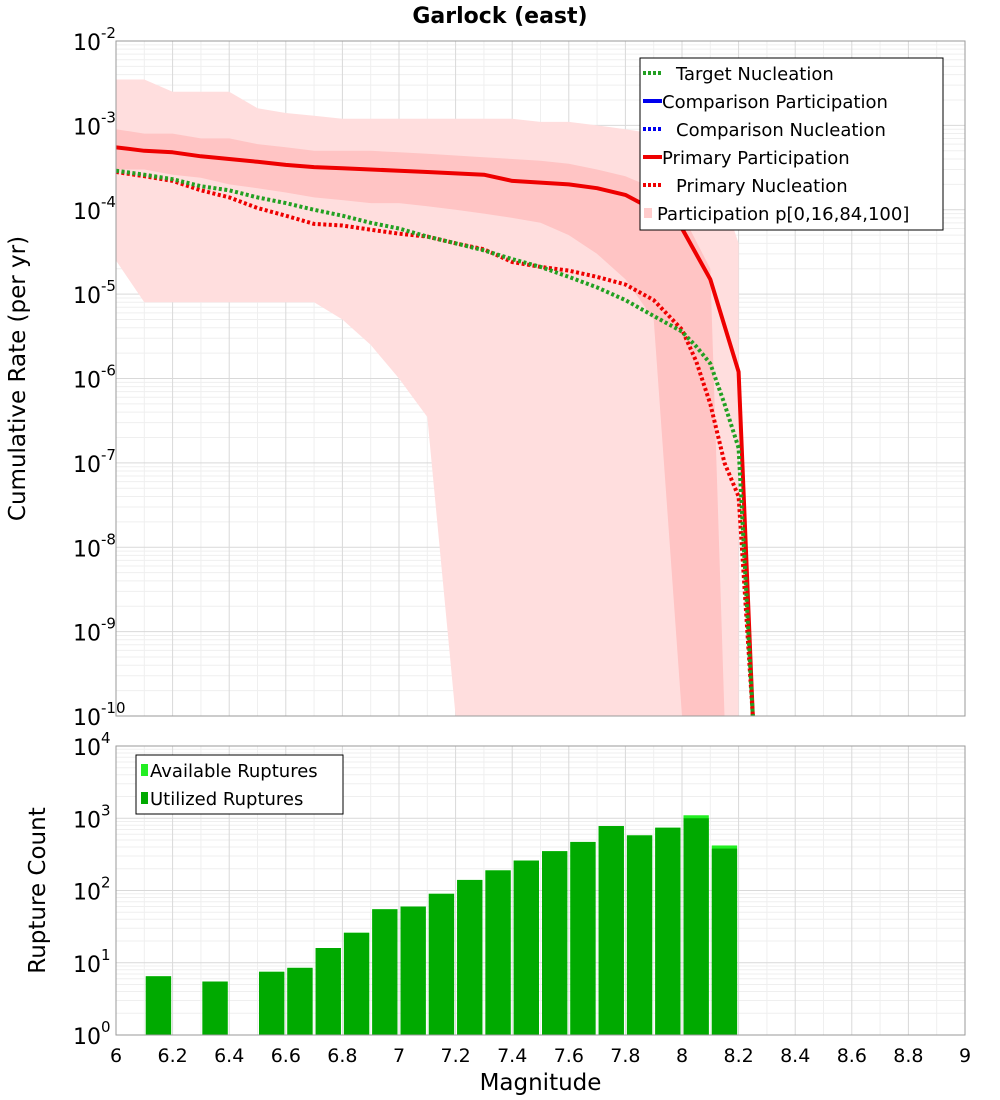 The width and height of the screenshot is (1000, 1100). Describe the element at coordinates (781, 130) in the screenshot. I see `legend-label: Comparison Nucleation` at that location.